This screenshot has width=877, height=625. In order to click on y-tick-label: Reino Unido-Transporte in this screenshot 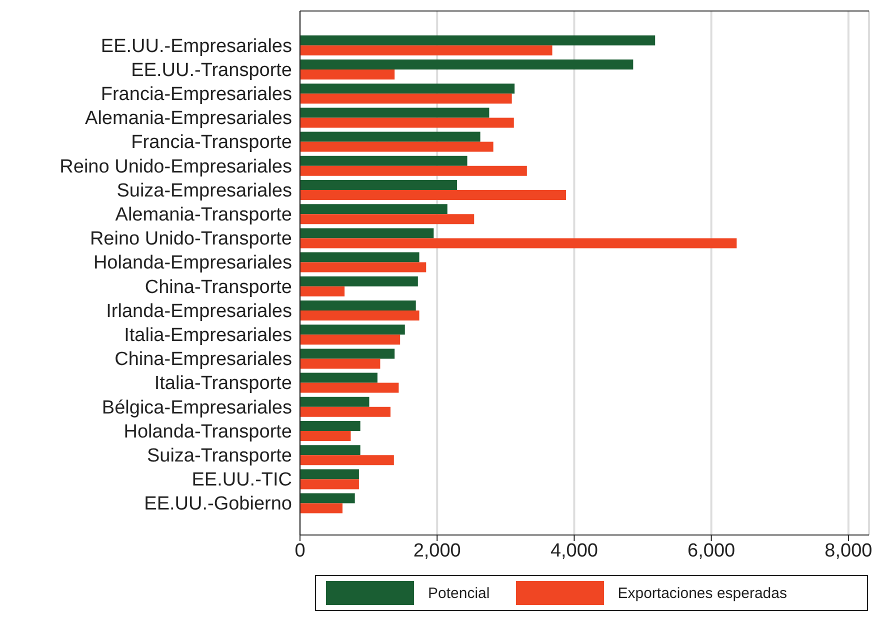, I will do `click(191, 239)`.